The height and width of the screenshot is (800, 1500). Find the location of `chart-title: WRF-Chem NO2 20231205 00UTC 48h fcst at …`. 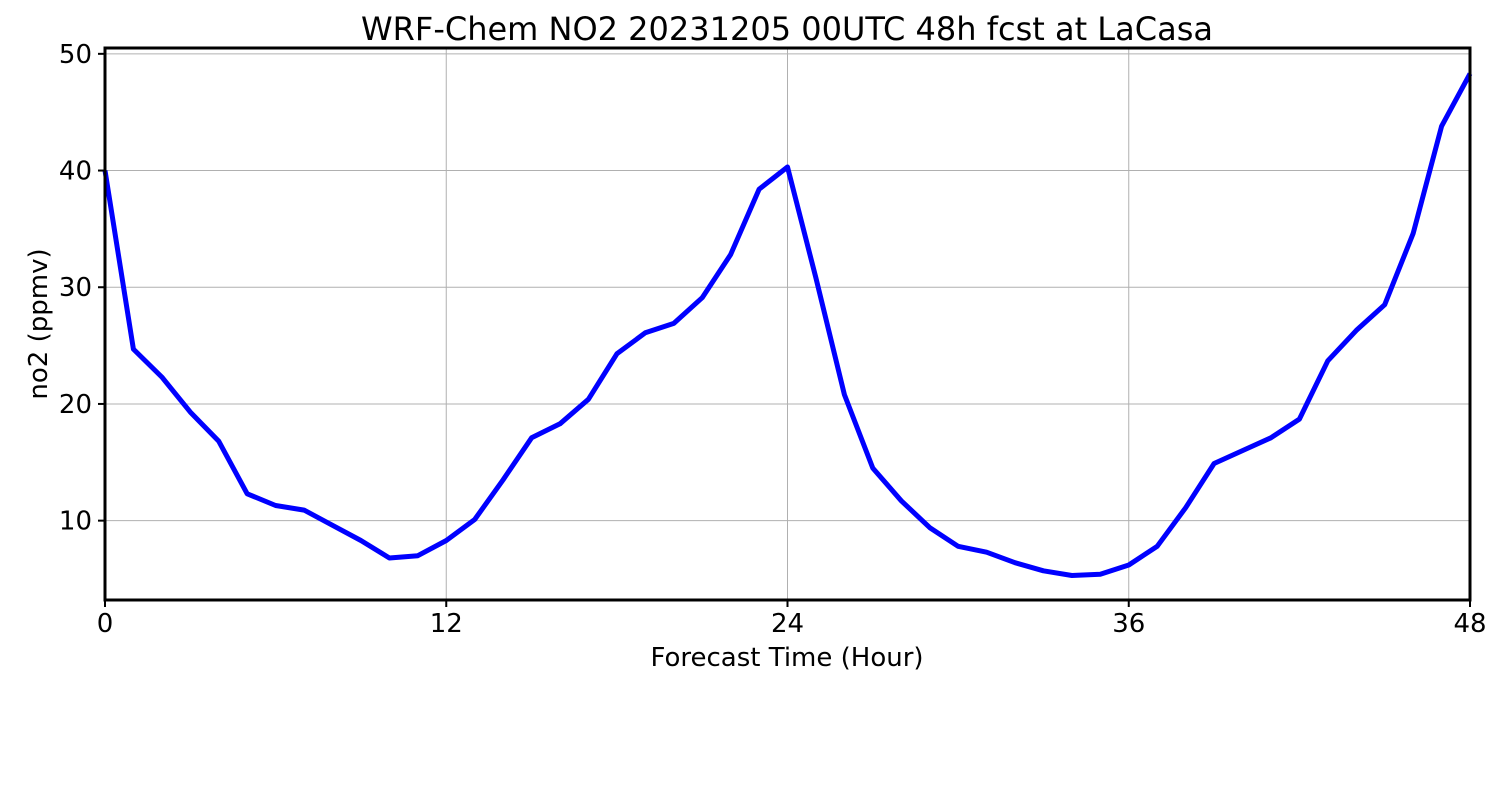

chart-title: WRF-Chem NO2 20231205 00UTC 48h fcst at … is located at coordinates (787, 29).